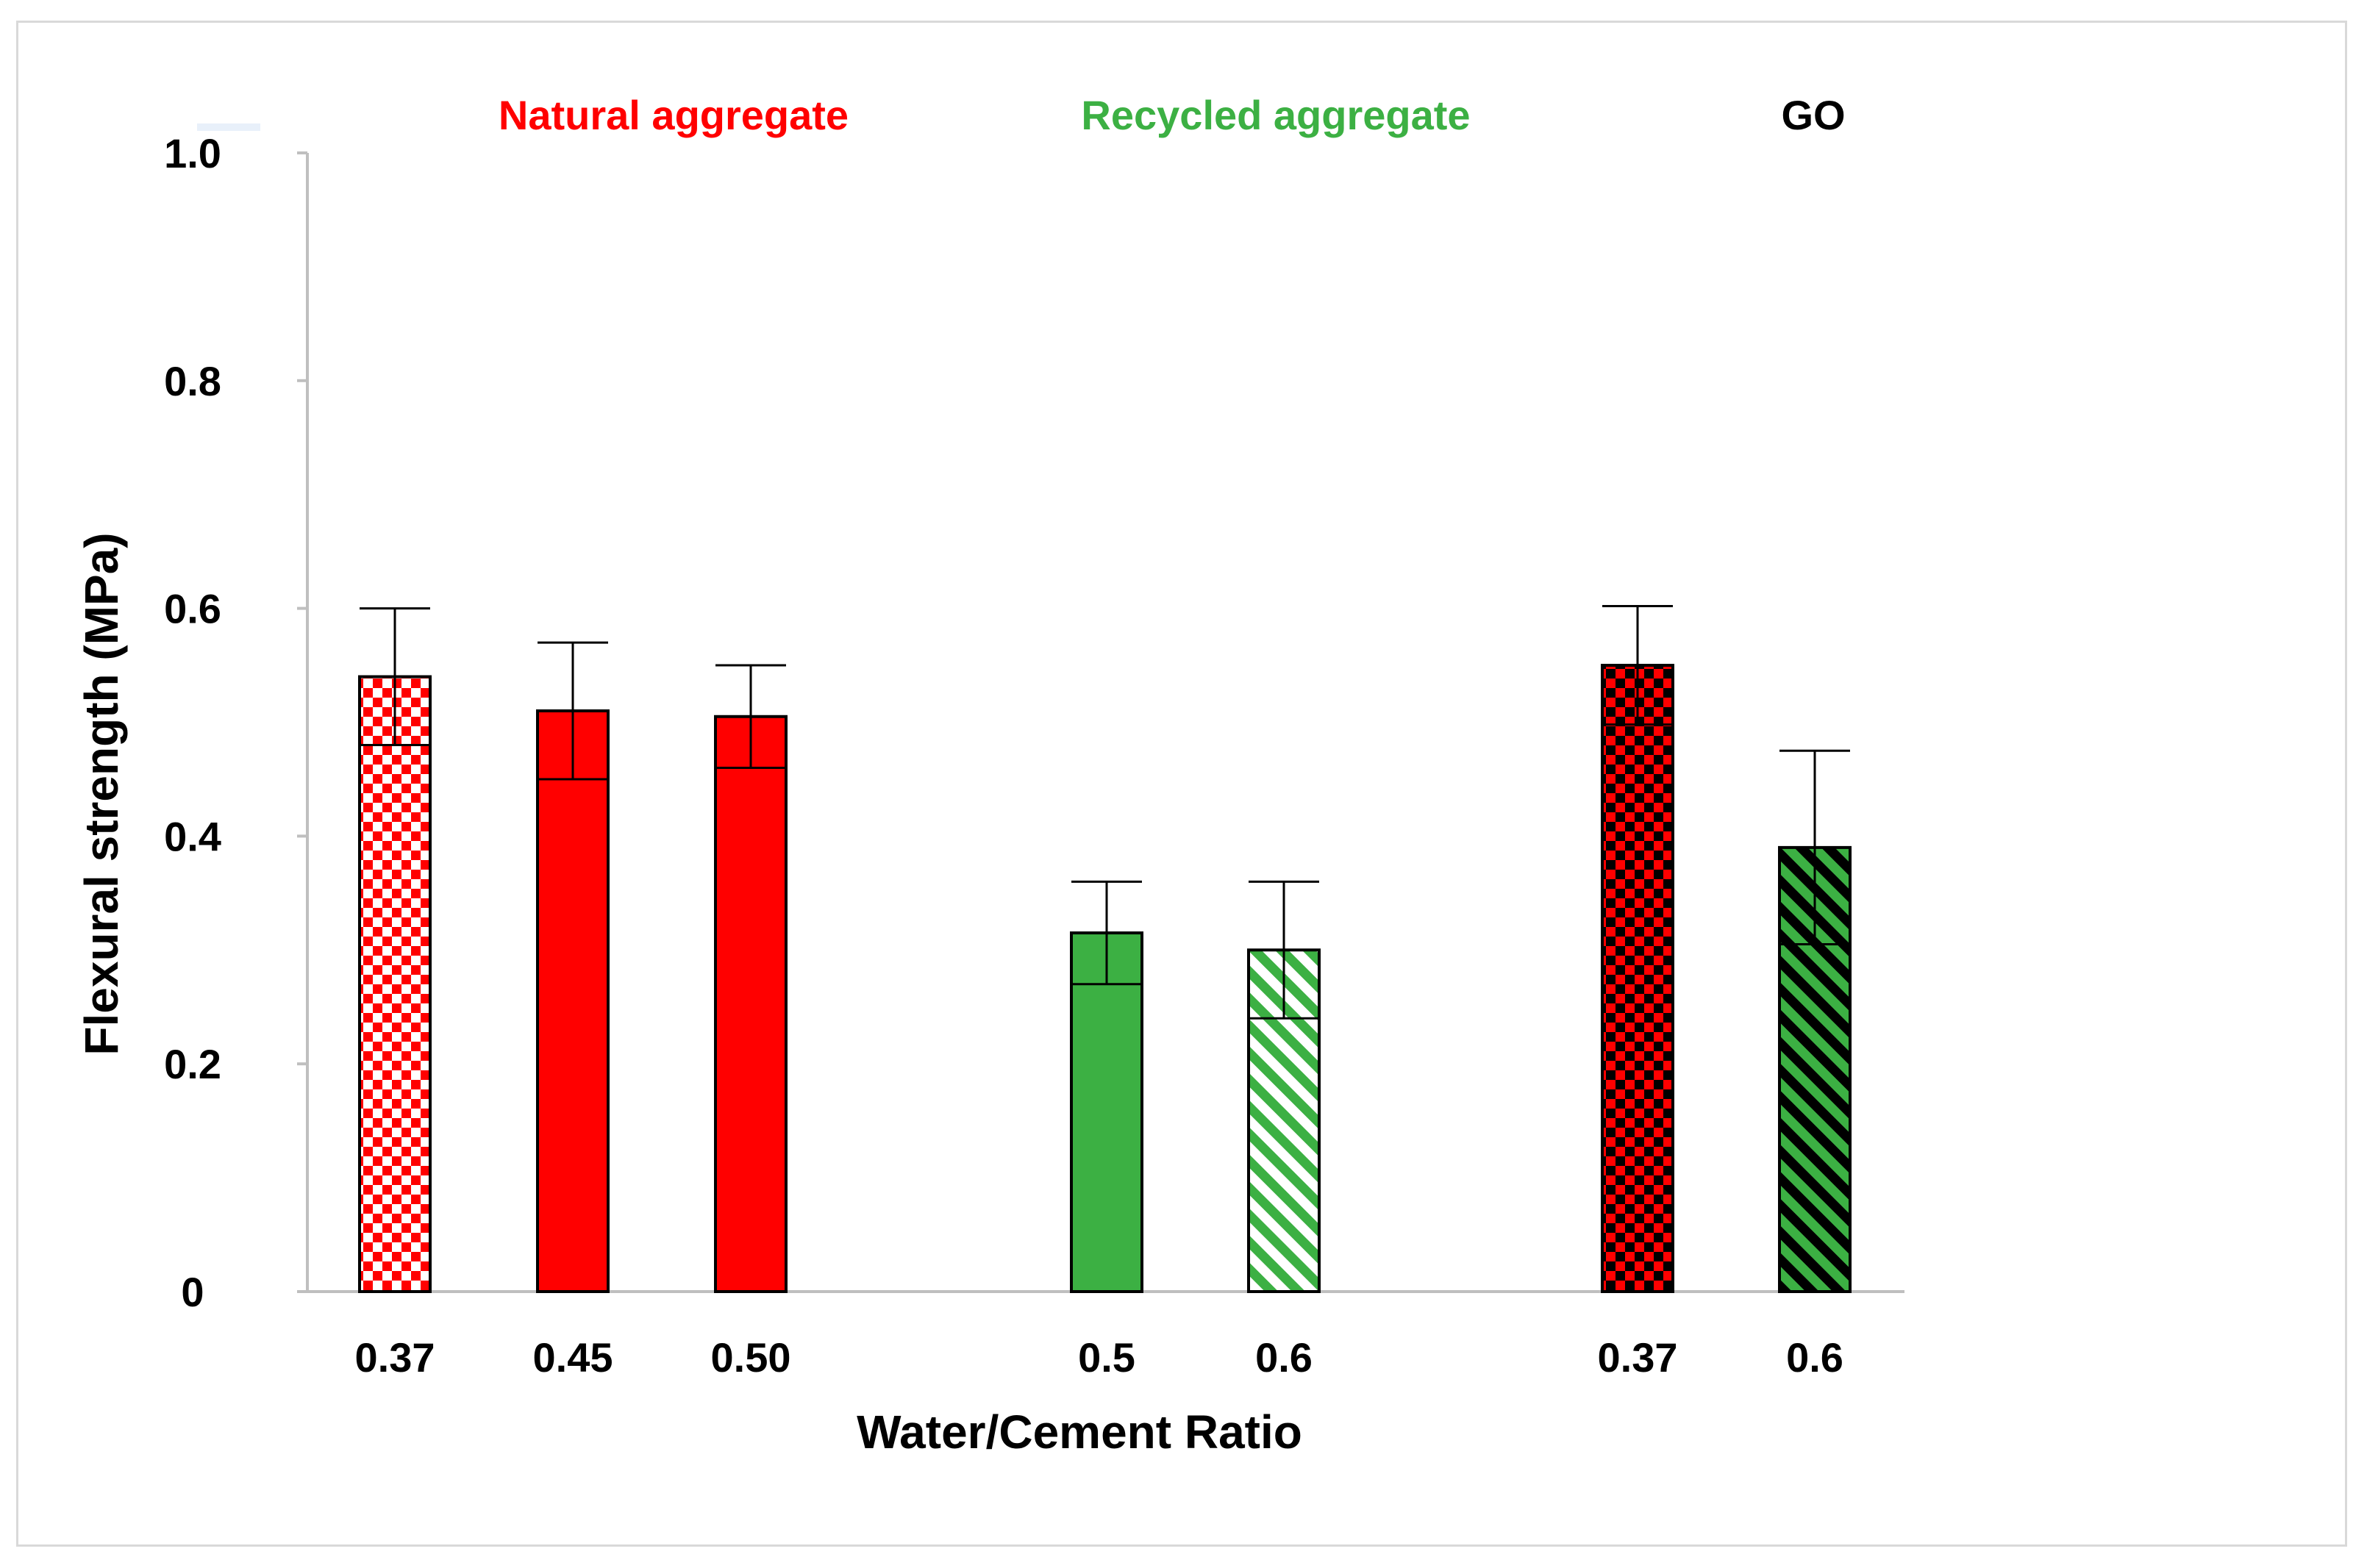 Image resolution: width=2367 pixels, height=1568 pixels. What do you see at coordinates (192, 836) in the screenshot?
I see `y-tick-label: 0.4` at bounding box center [192, 836].